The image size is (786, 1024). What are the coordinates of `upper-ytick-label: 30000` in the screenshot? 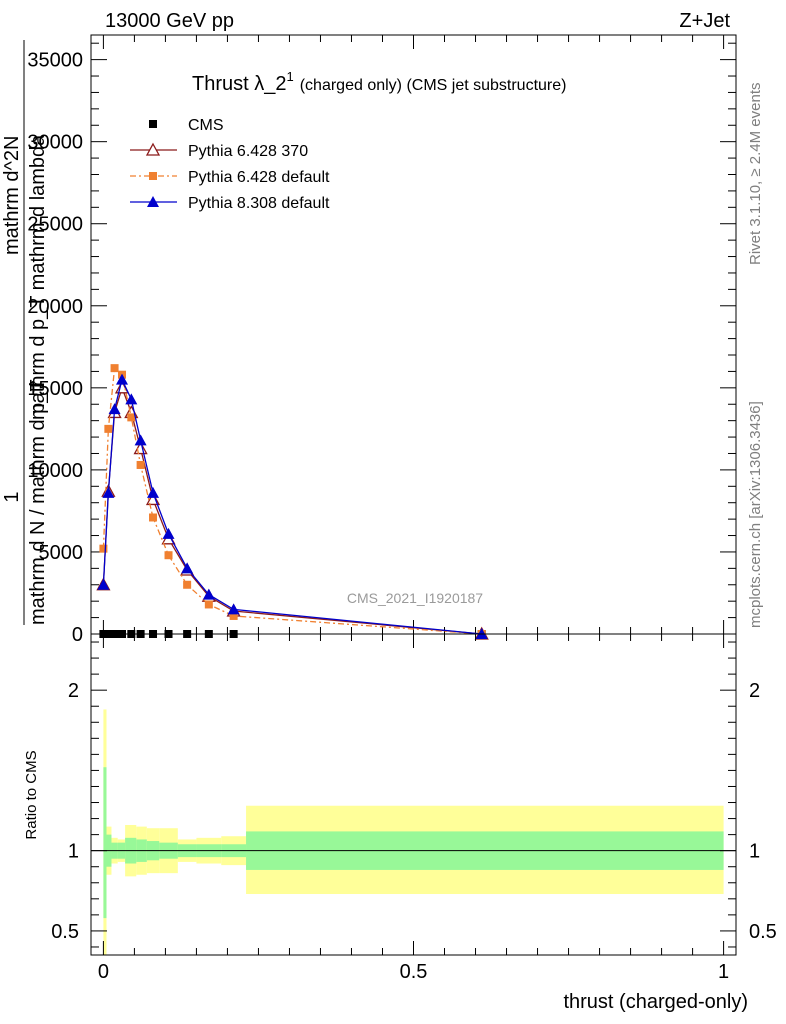 It's located at (55, 143).